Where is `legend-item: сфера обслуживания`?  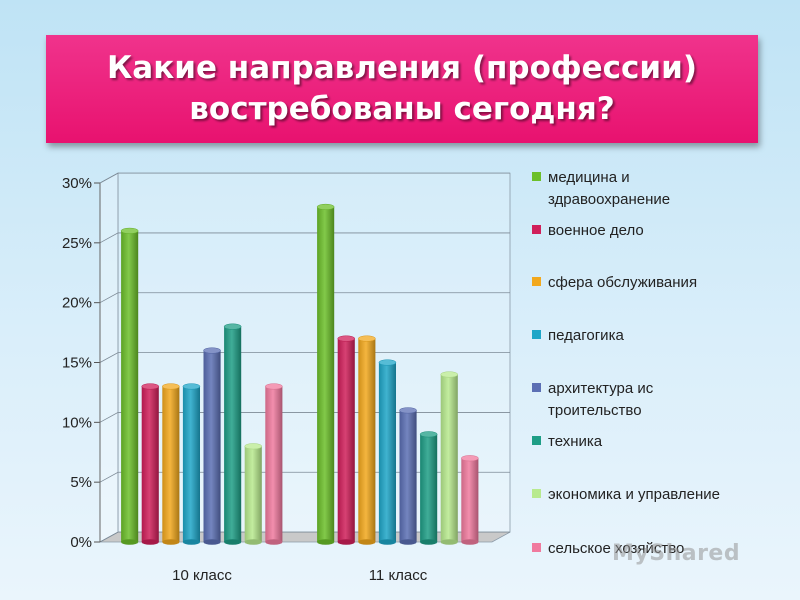
legend-item: сфера обслуживания is located at coordinates (614, 282).